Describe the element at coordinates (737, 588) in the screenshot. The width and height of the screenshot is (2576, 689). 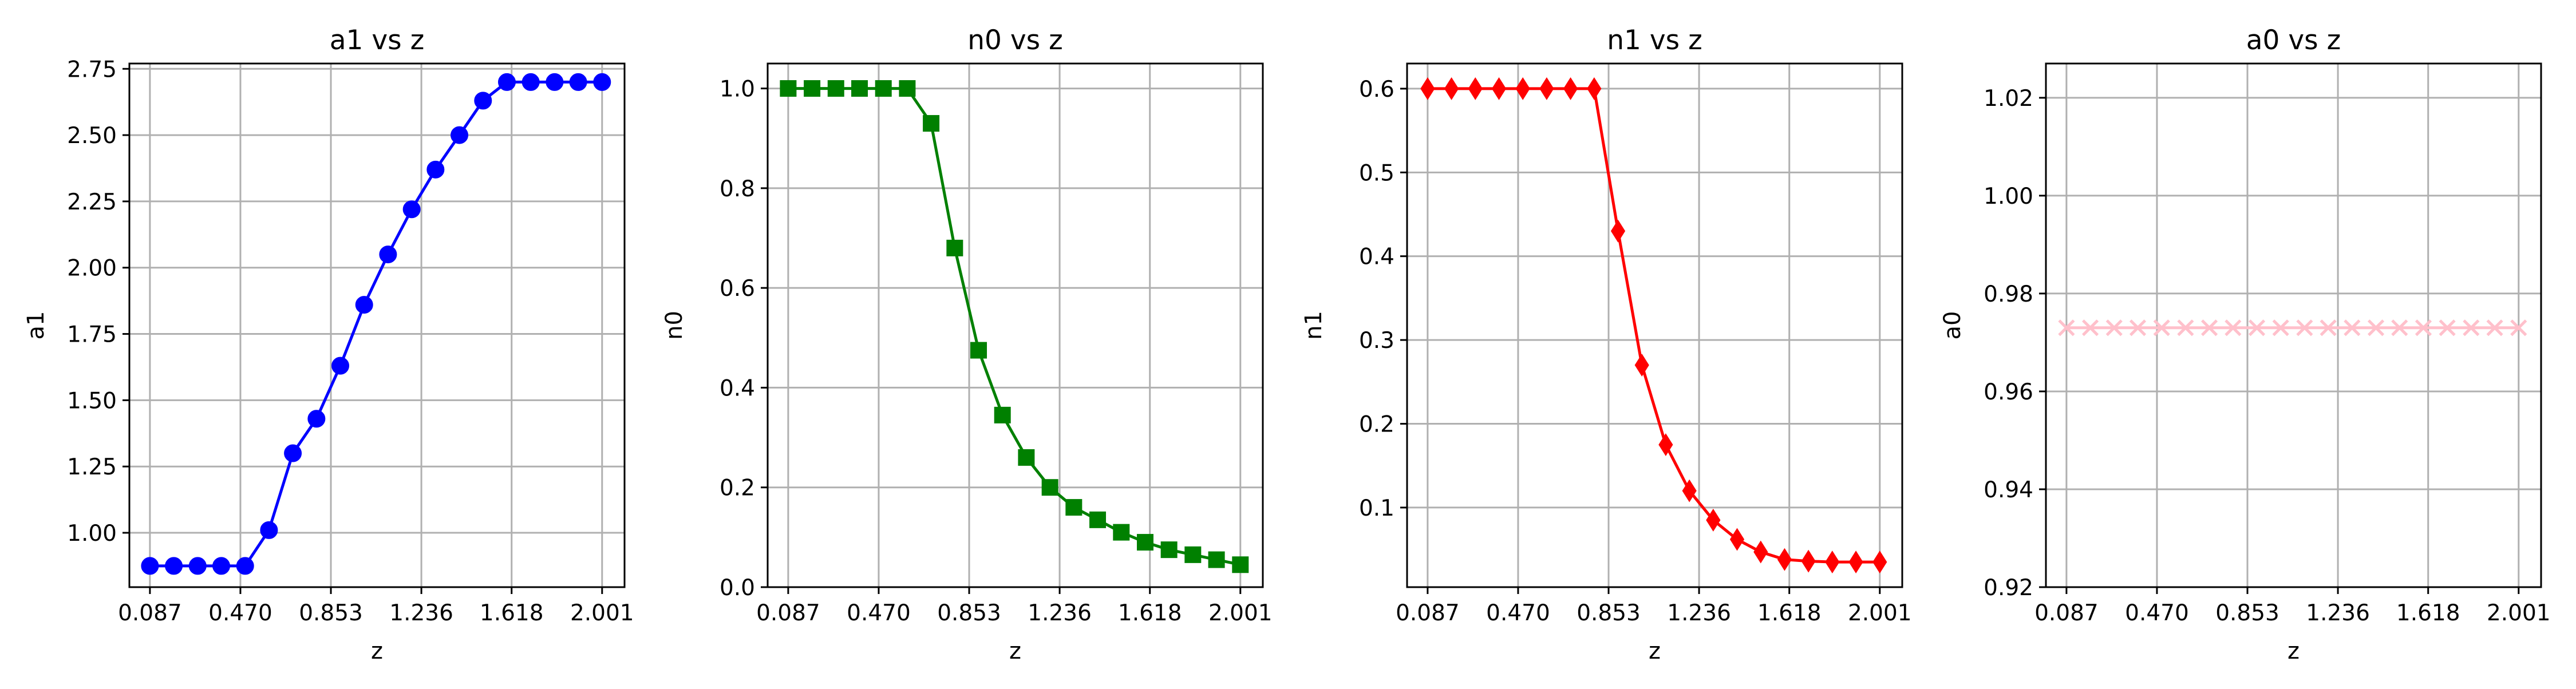
I see `y-tick-label: 0.0` at that location.